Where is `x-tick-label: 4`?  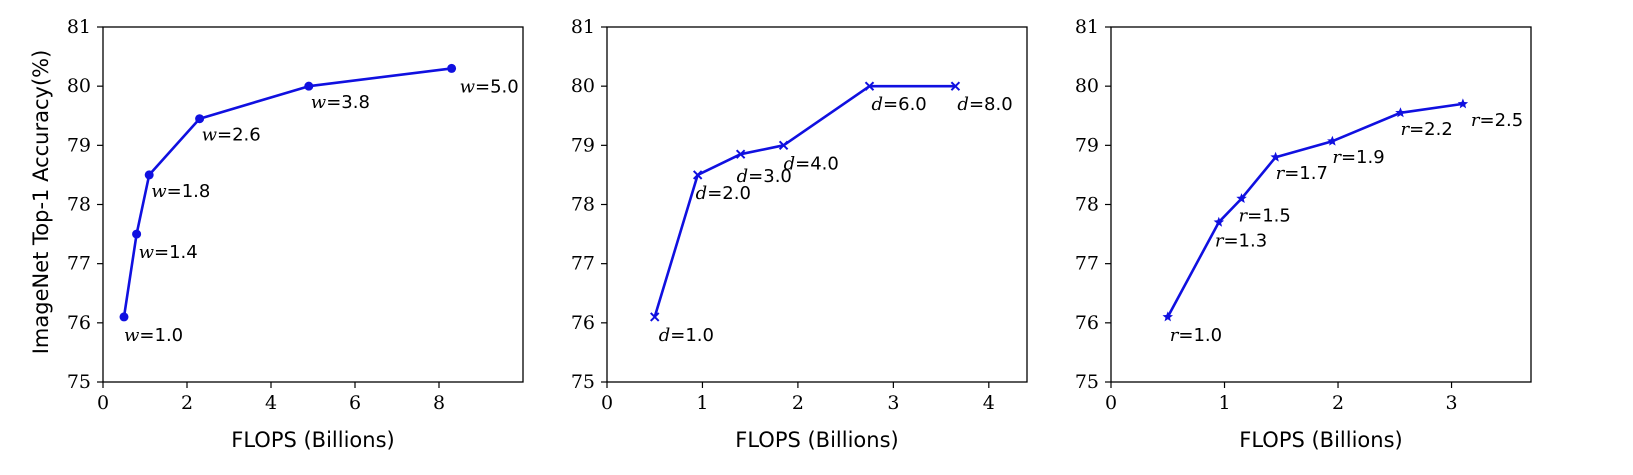 x-tick-label: 4 is located at coordinates (989, 403).